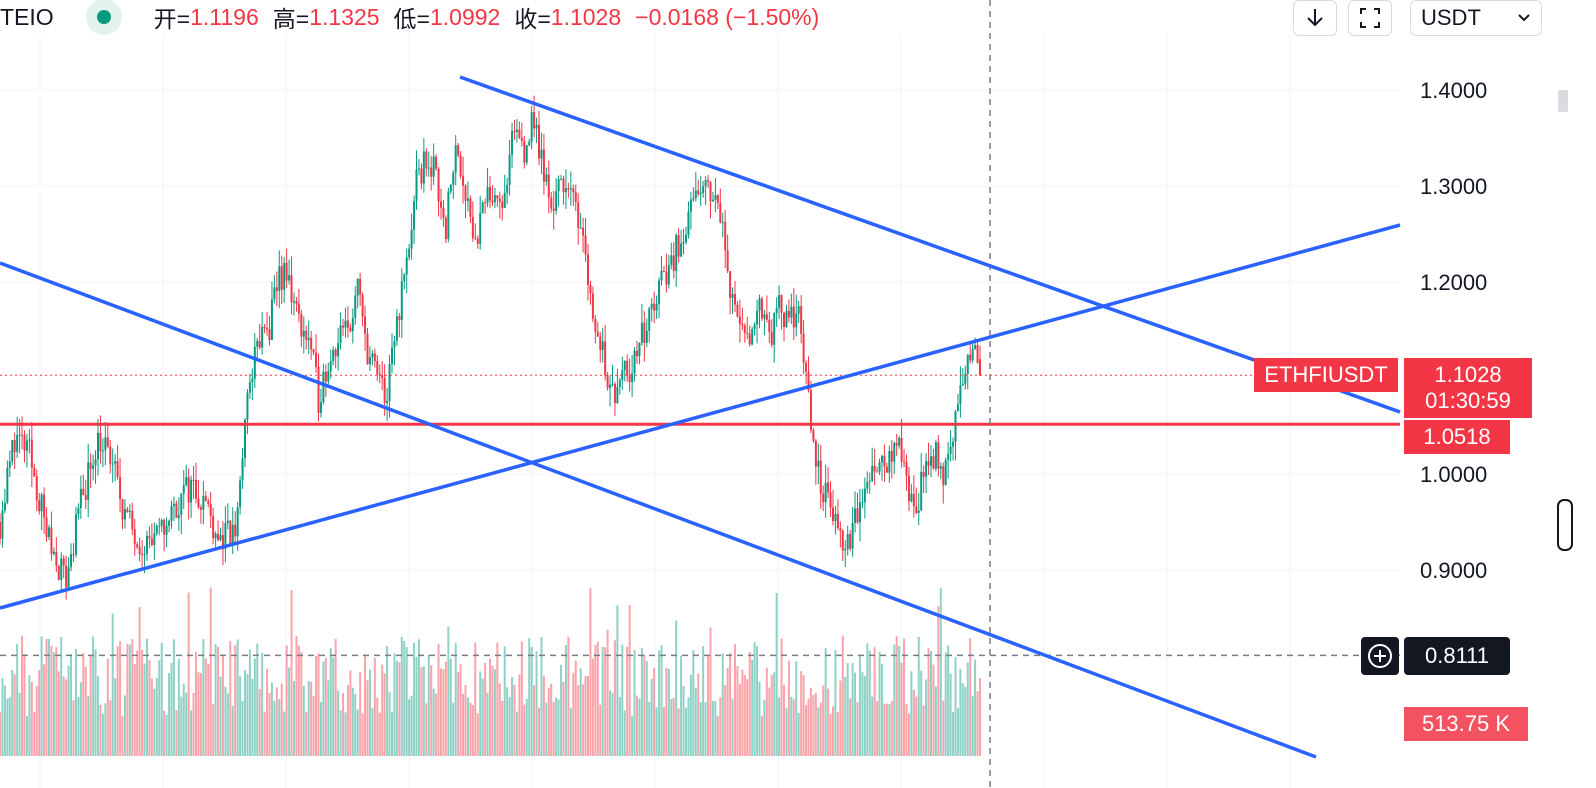 The height and width of the screenshot is (788, 1596). I want to click on scale-toggle, so click(1565, 525).